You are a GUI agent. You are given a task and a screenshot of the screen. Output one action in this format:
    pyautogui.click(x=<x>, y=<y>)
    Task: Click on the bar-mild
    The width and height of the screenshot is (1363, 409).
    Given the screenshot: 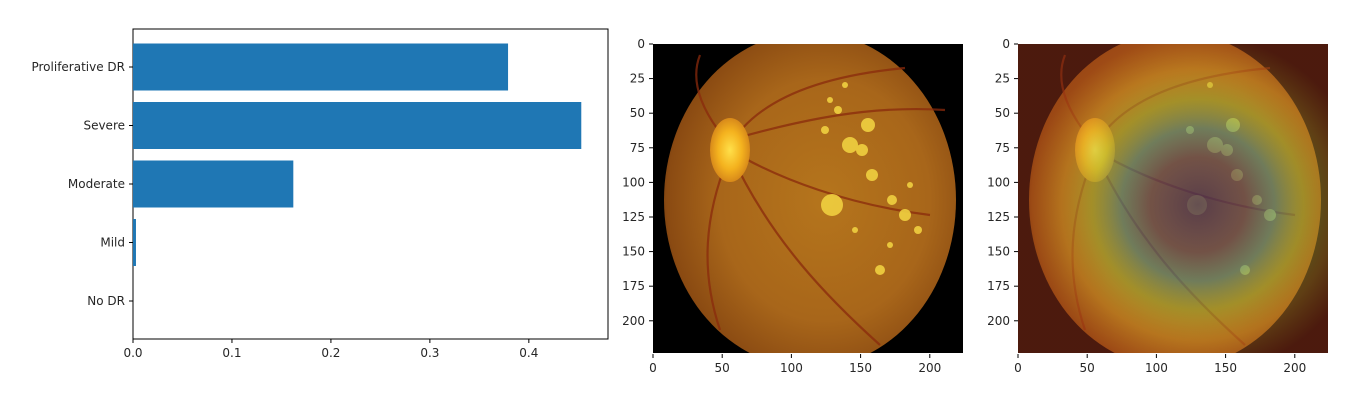 What is the action you would take?
    pyautogui.click(x=134, y=242)
    